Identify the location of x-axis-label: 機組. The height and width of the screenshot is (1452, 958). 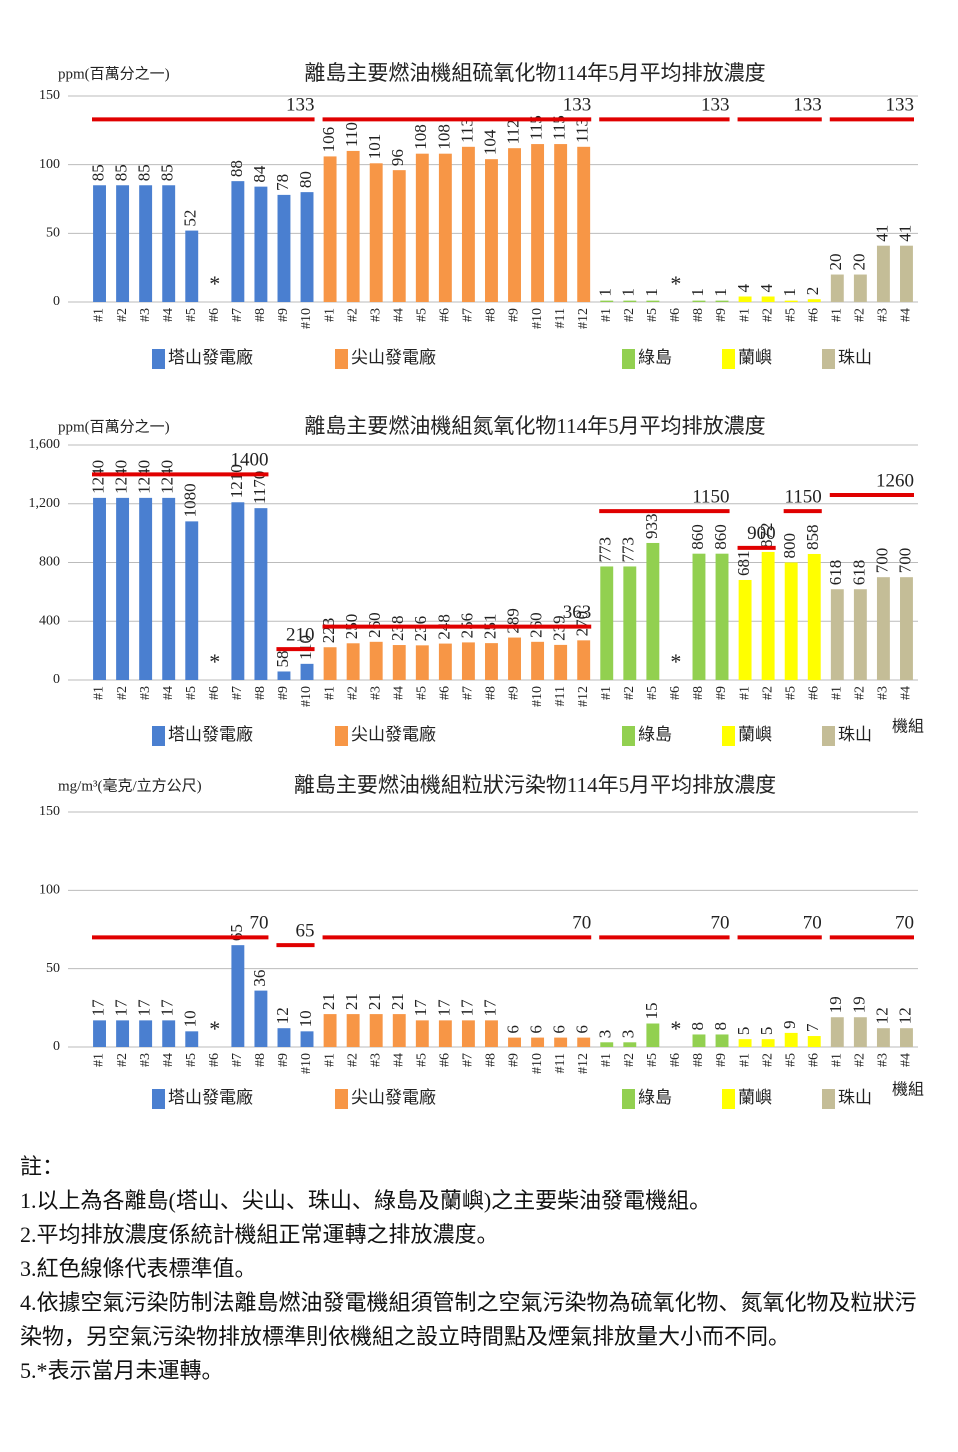
(908, 1090).